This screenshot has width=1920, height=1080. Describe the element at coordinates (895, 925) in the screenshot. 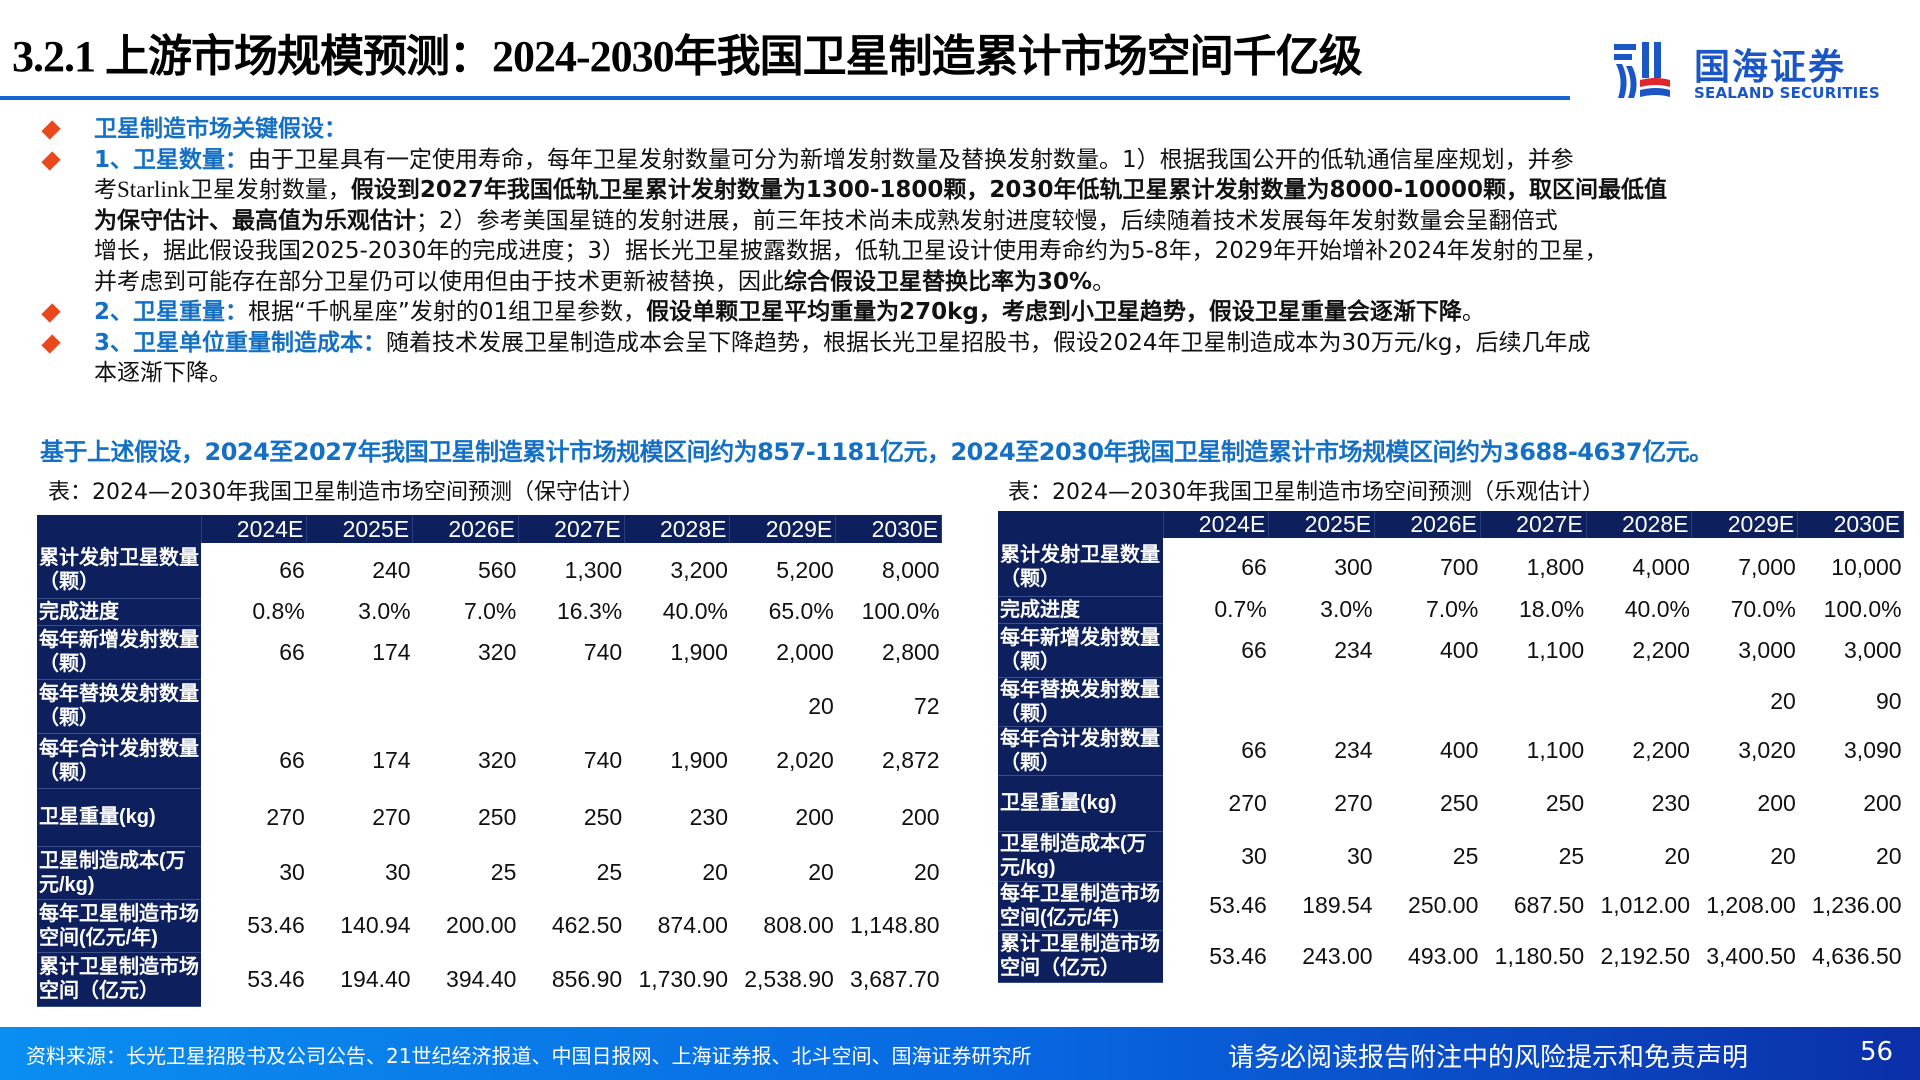

I see `table-cell: 1,148.80` at that location.